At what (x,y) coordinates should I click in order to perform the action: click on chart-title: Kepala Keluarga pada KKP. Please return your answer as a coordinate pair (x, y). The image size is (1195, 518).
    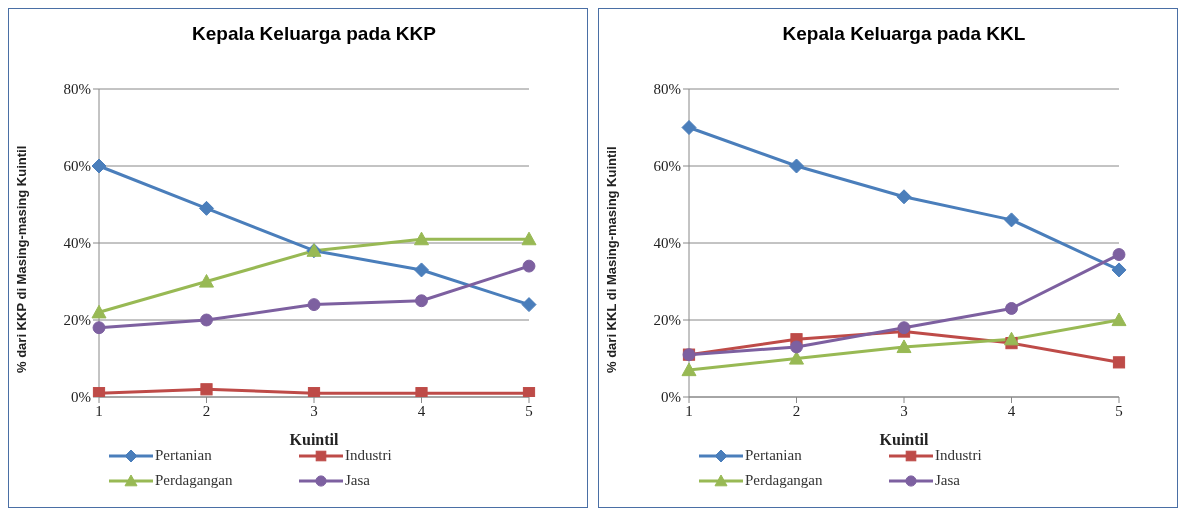
    Looking at the image, I should click on (314, 34).